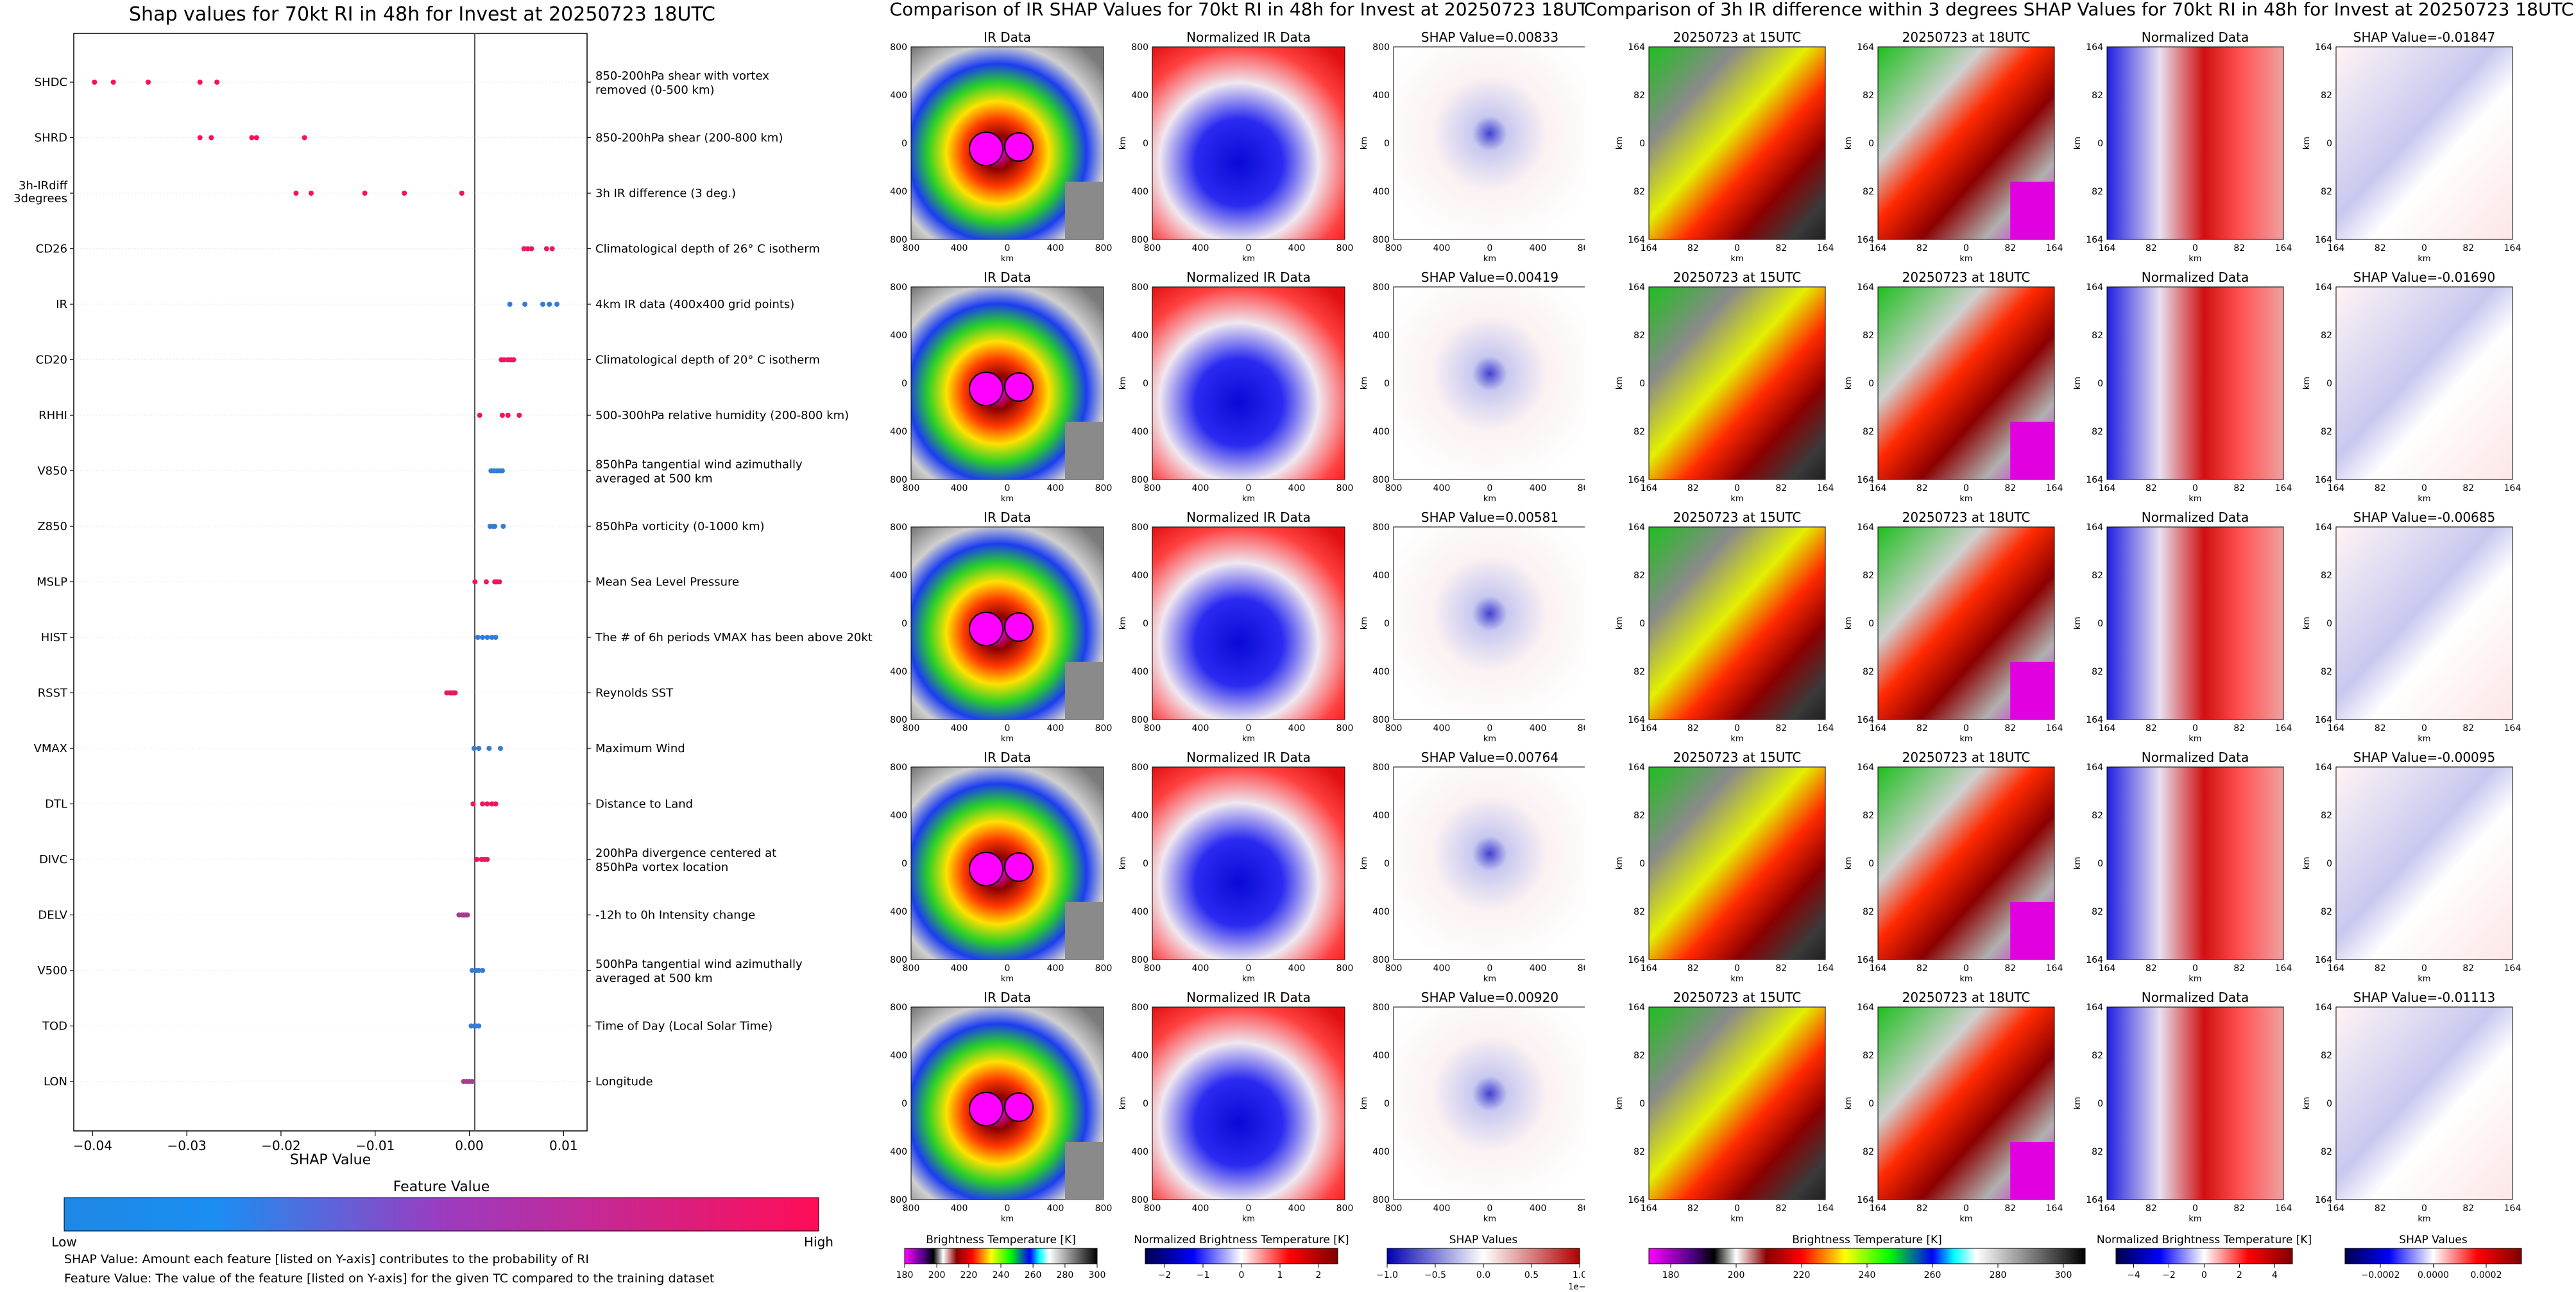  I want to click on colorbar-tick-label: 1.0, so click(1579, 1275).